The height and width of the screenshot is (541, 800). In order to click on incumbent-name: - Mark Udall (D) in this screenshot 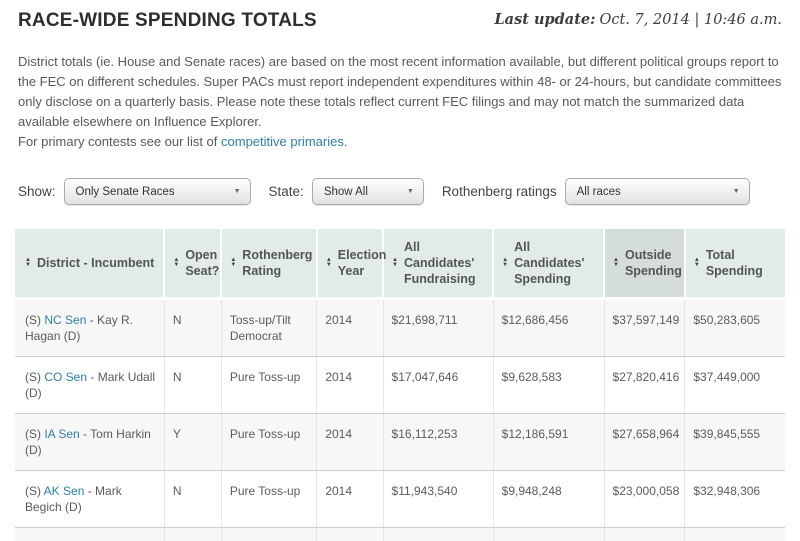, I will do `click(90, 385)`.